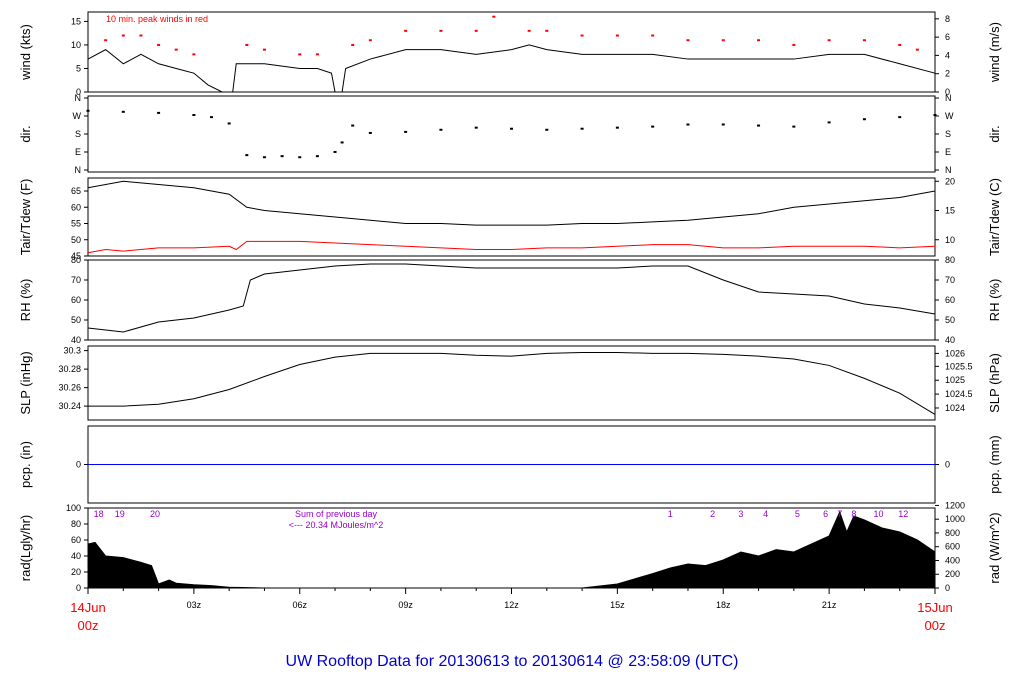 The width and height of the screenshot is (1024, 700). What do you see at coordinates (87, 607) in the screenshot?
I see `start-date-label: 14Jun` at bounding box center [87, 607].